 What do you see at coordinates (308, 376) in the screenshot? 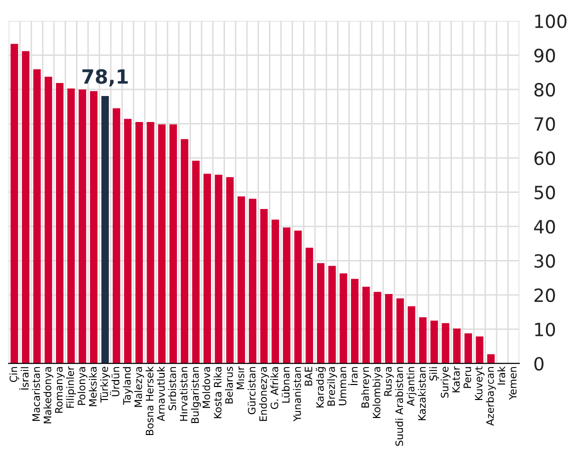
I see `x-tick-label: BAE` at bounding box center [308, 376].